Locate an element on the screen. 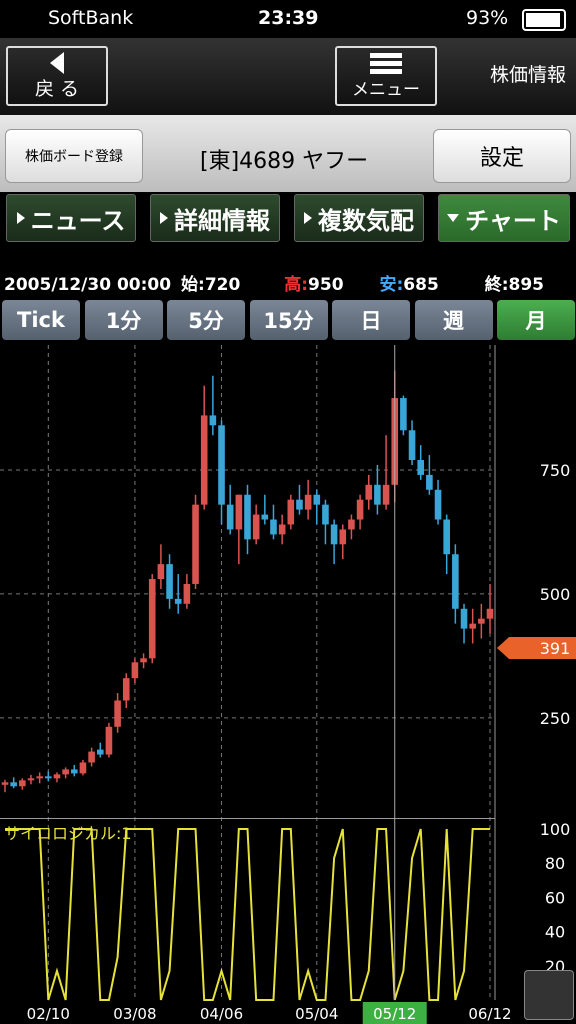 The image size is (576, 1024). tab-label: 複数気配 is located at coordinates (366, 220).